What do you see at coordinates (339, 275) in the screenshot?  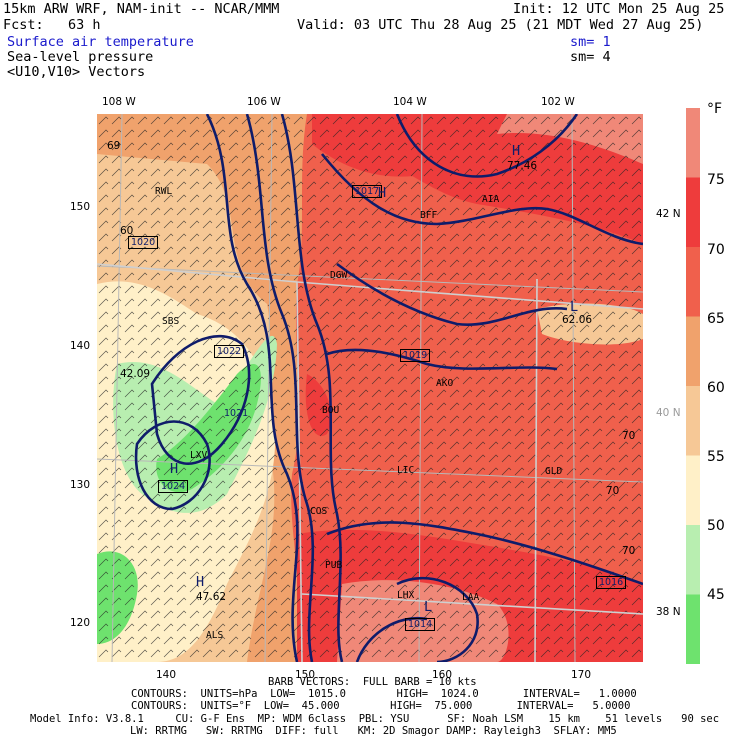 I see `station-dgw: DGW` at bounding box center [339, 275].